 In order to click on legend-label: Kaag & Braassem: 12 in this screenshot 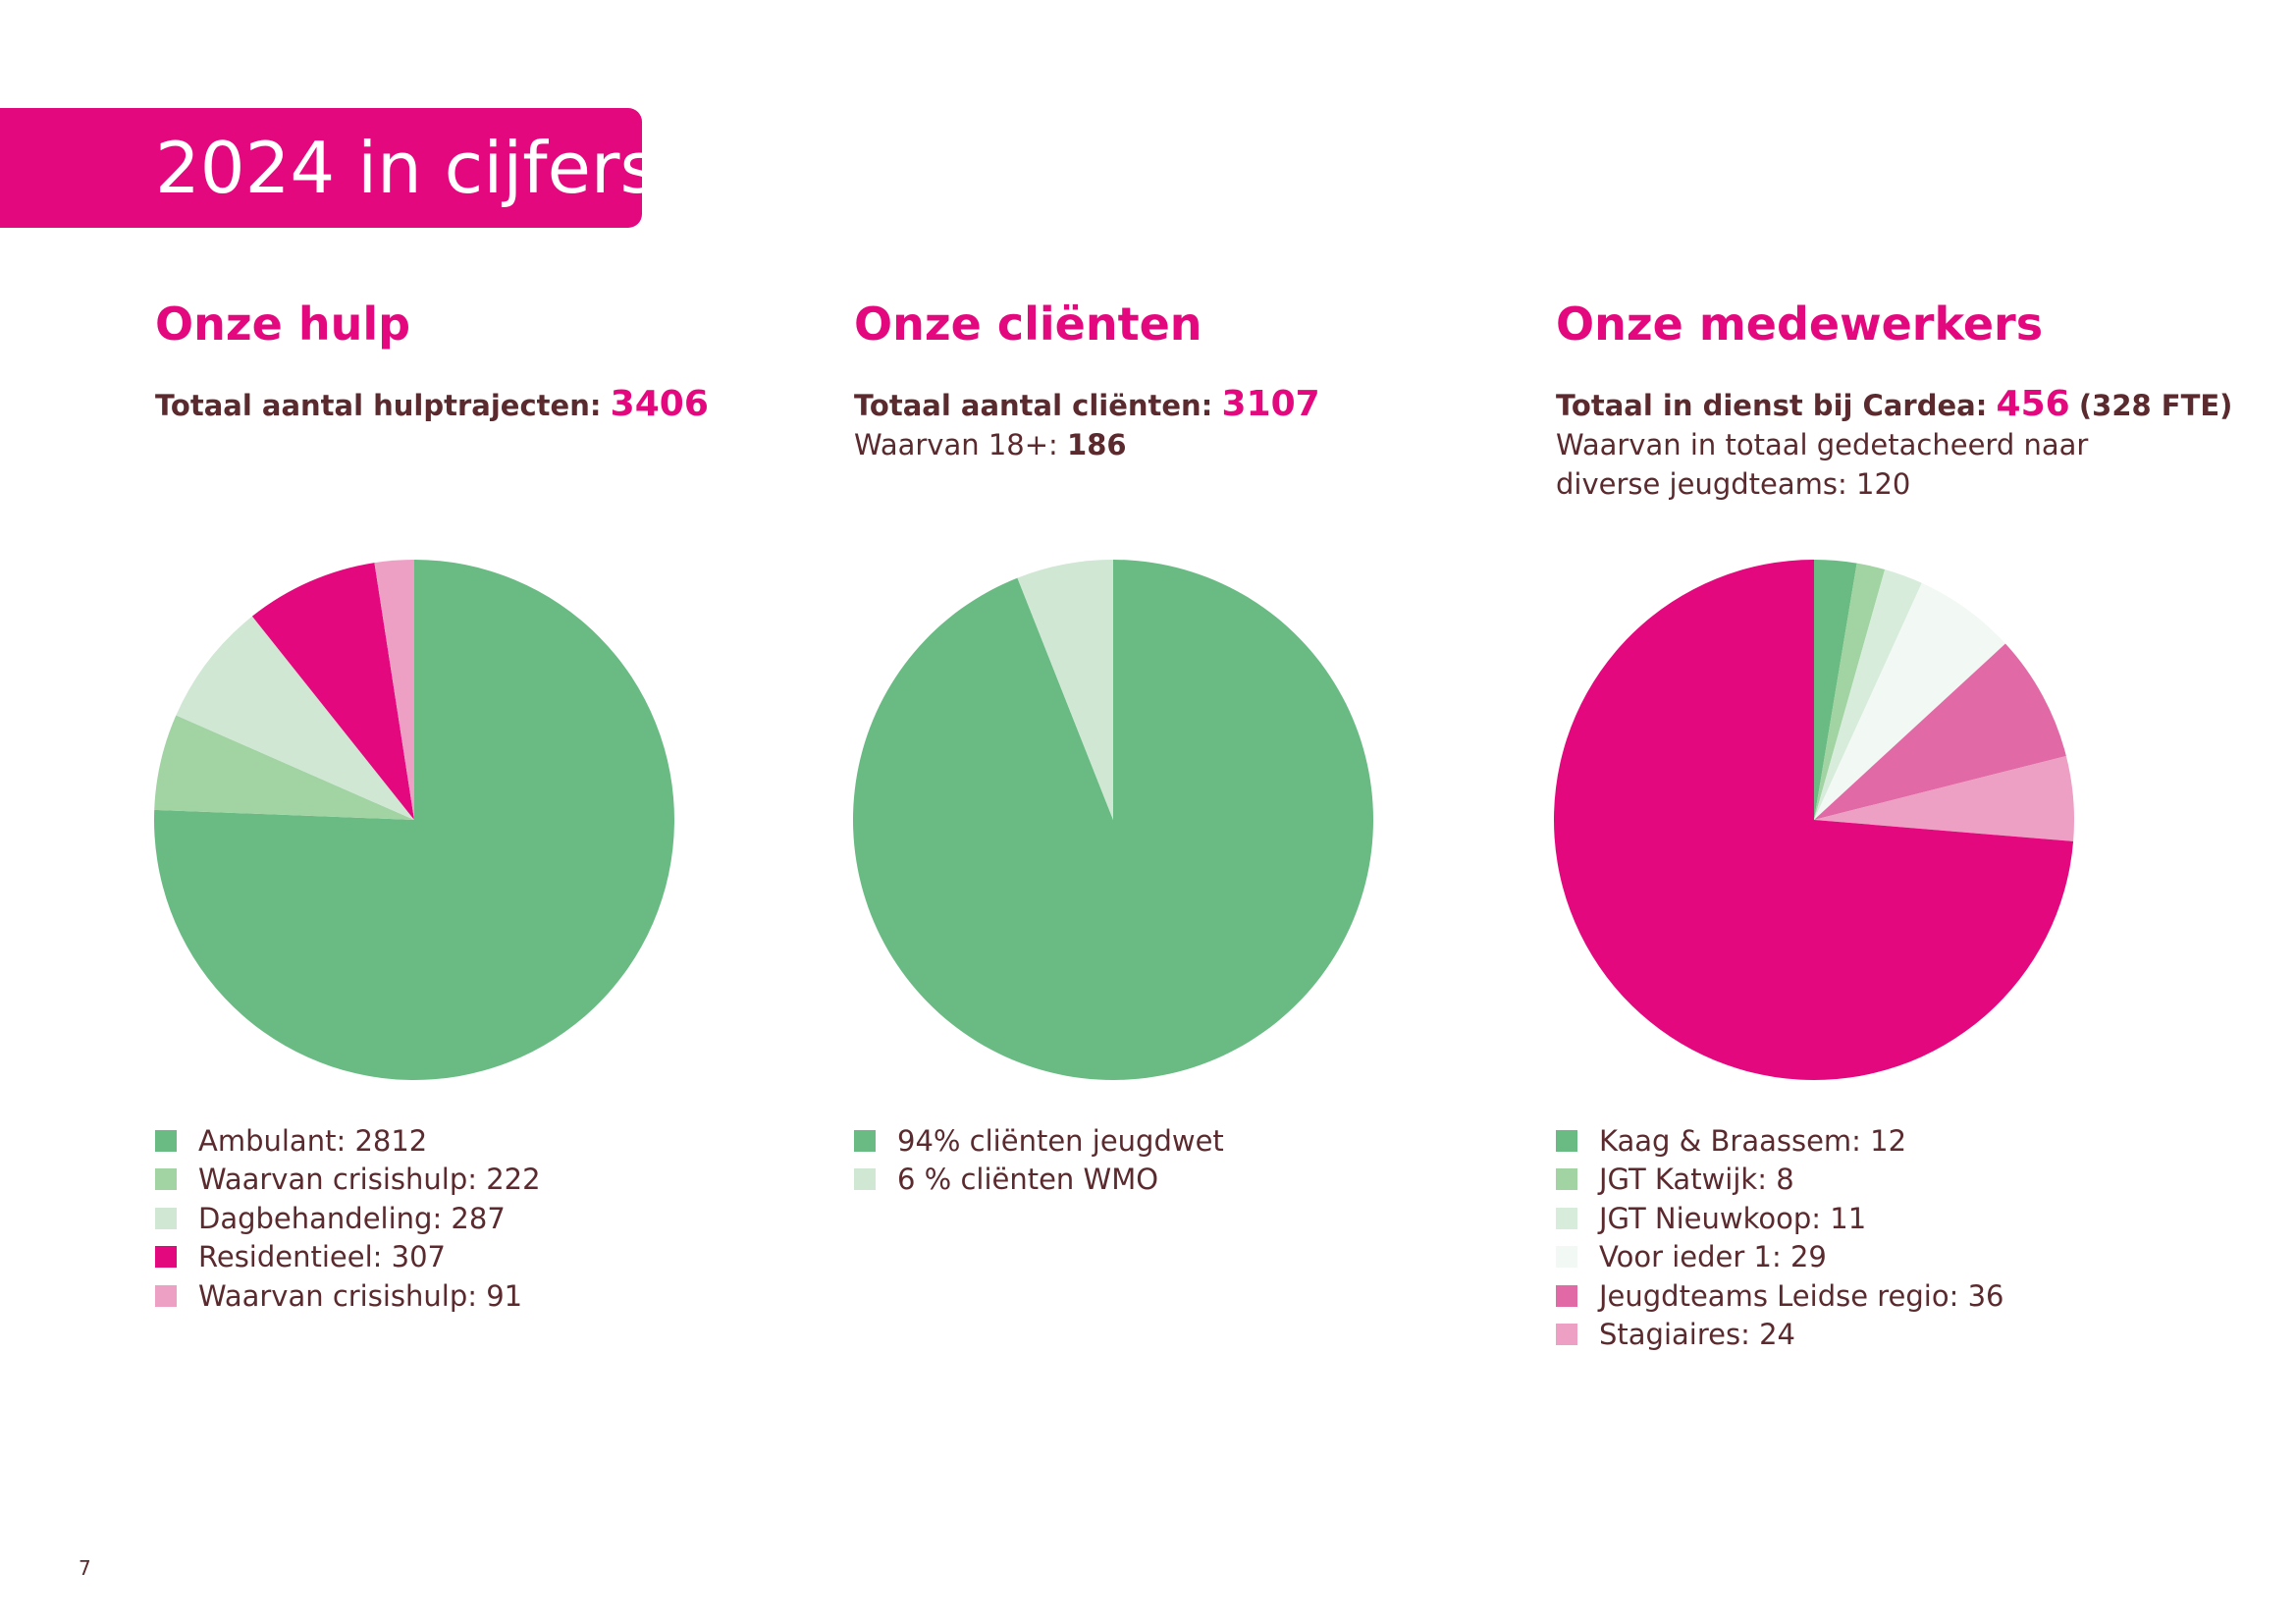, I will do `click(1753, 1140)`.